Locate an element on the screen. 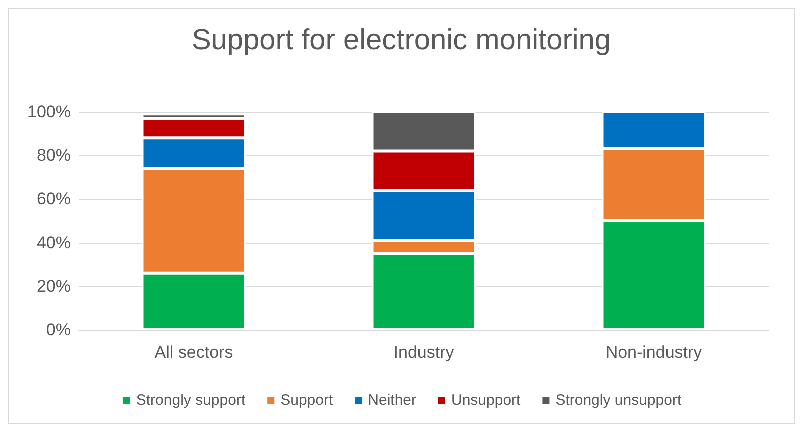 The image size is (803, 432). legend-label: Strongly support is located at coordinates (191, 400).